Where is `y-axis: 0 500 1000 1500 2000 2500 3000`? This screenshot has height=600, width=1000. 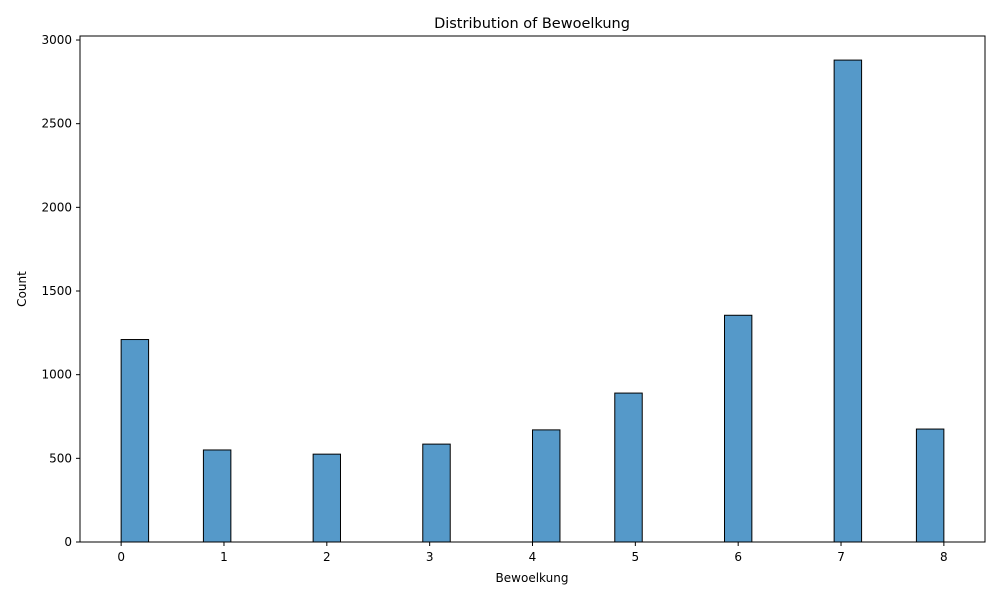 y-axis: 0 500 1000 1500 2000 2500 3000 is located at coordinates (60, 291).